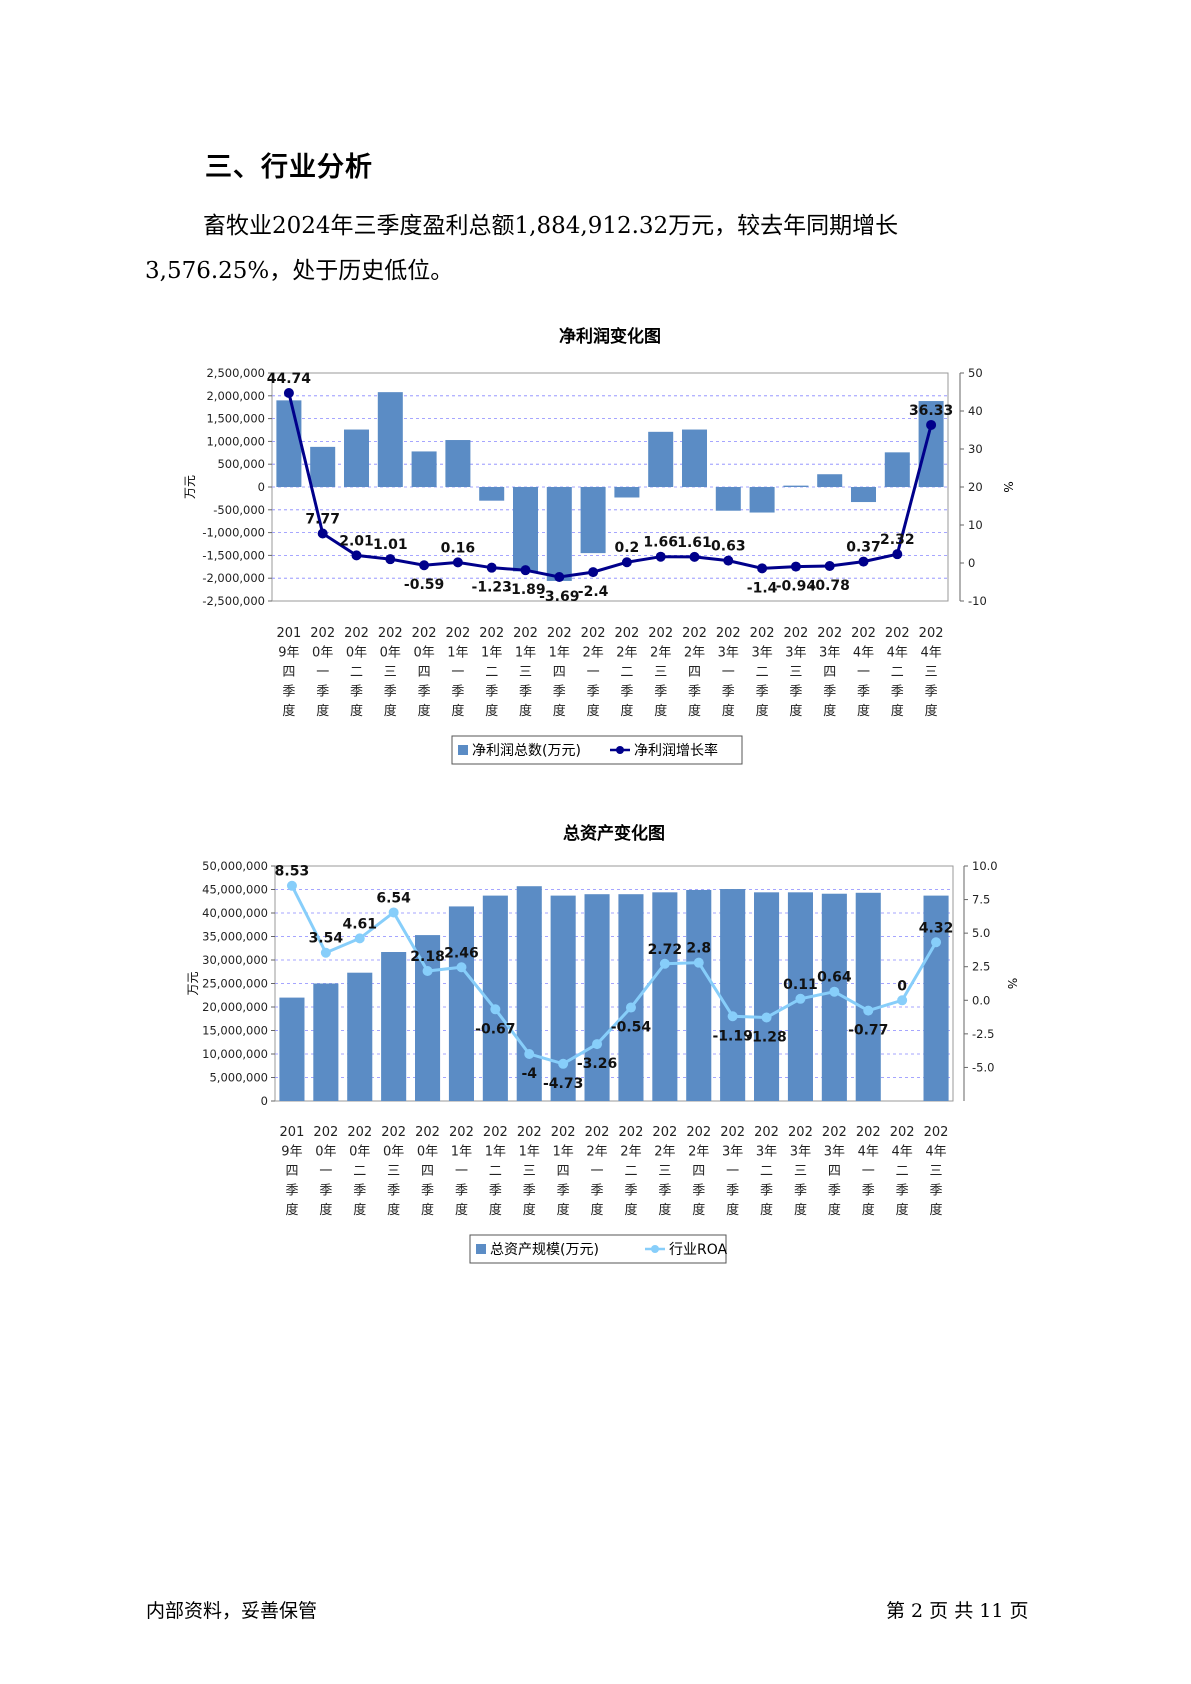 This screenshot has height=1684, width=1191. I want to click on data-label: 2.32, so click(897, 540).